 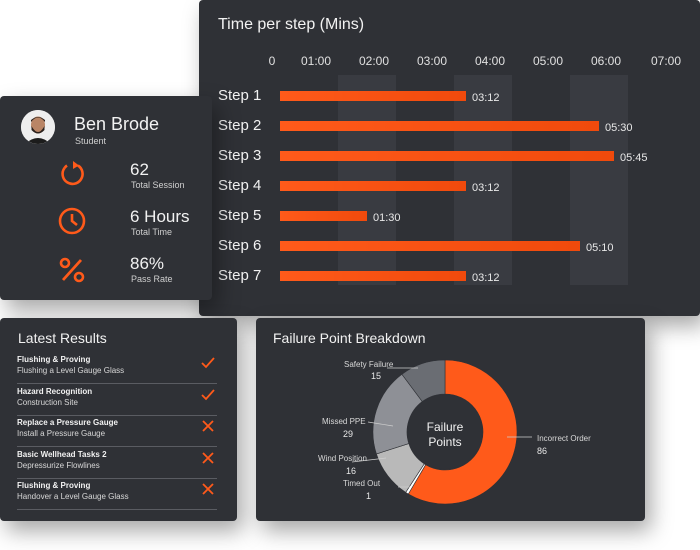 What do you see at coordinates (600, 248) in the screenshot?
I see `step-bar-value: 05:10` at bounding box center [600, 248].